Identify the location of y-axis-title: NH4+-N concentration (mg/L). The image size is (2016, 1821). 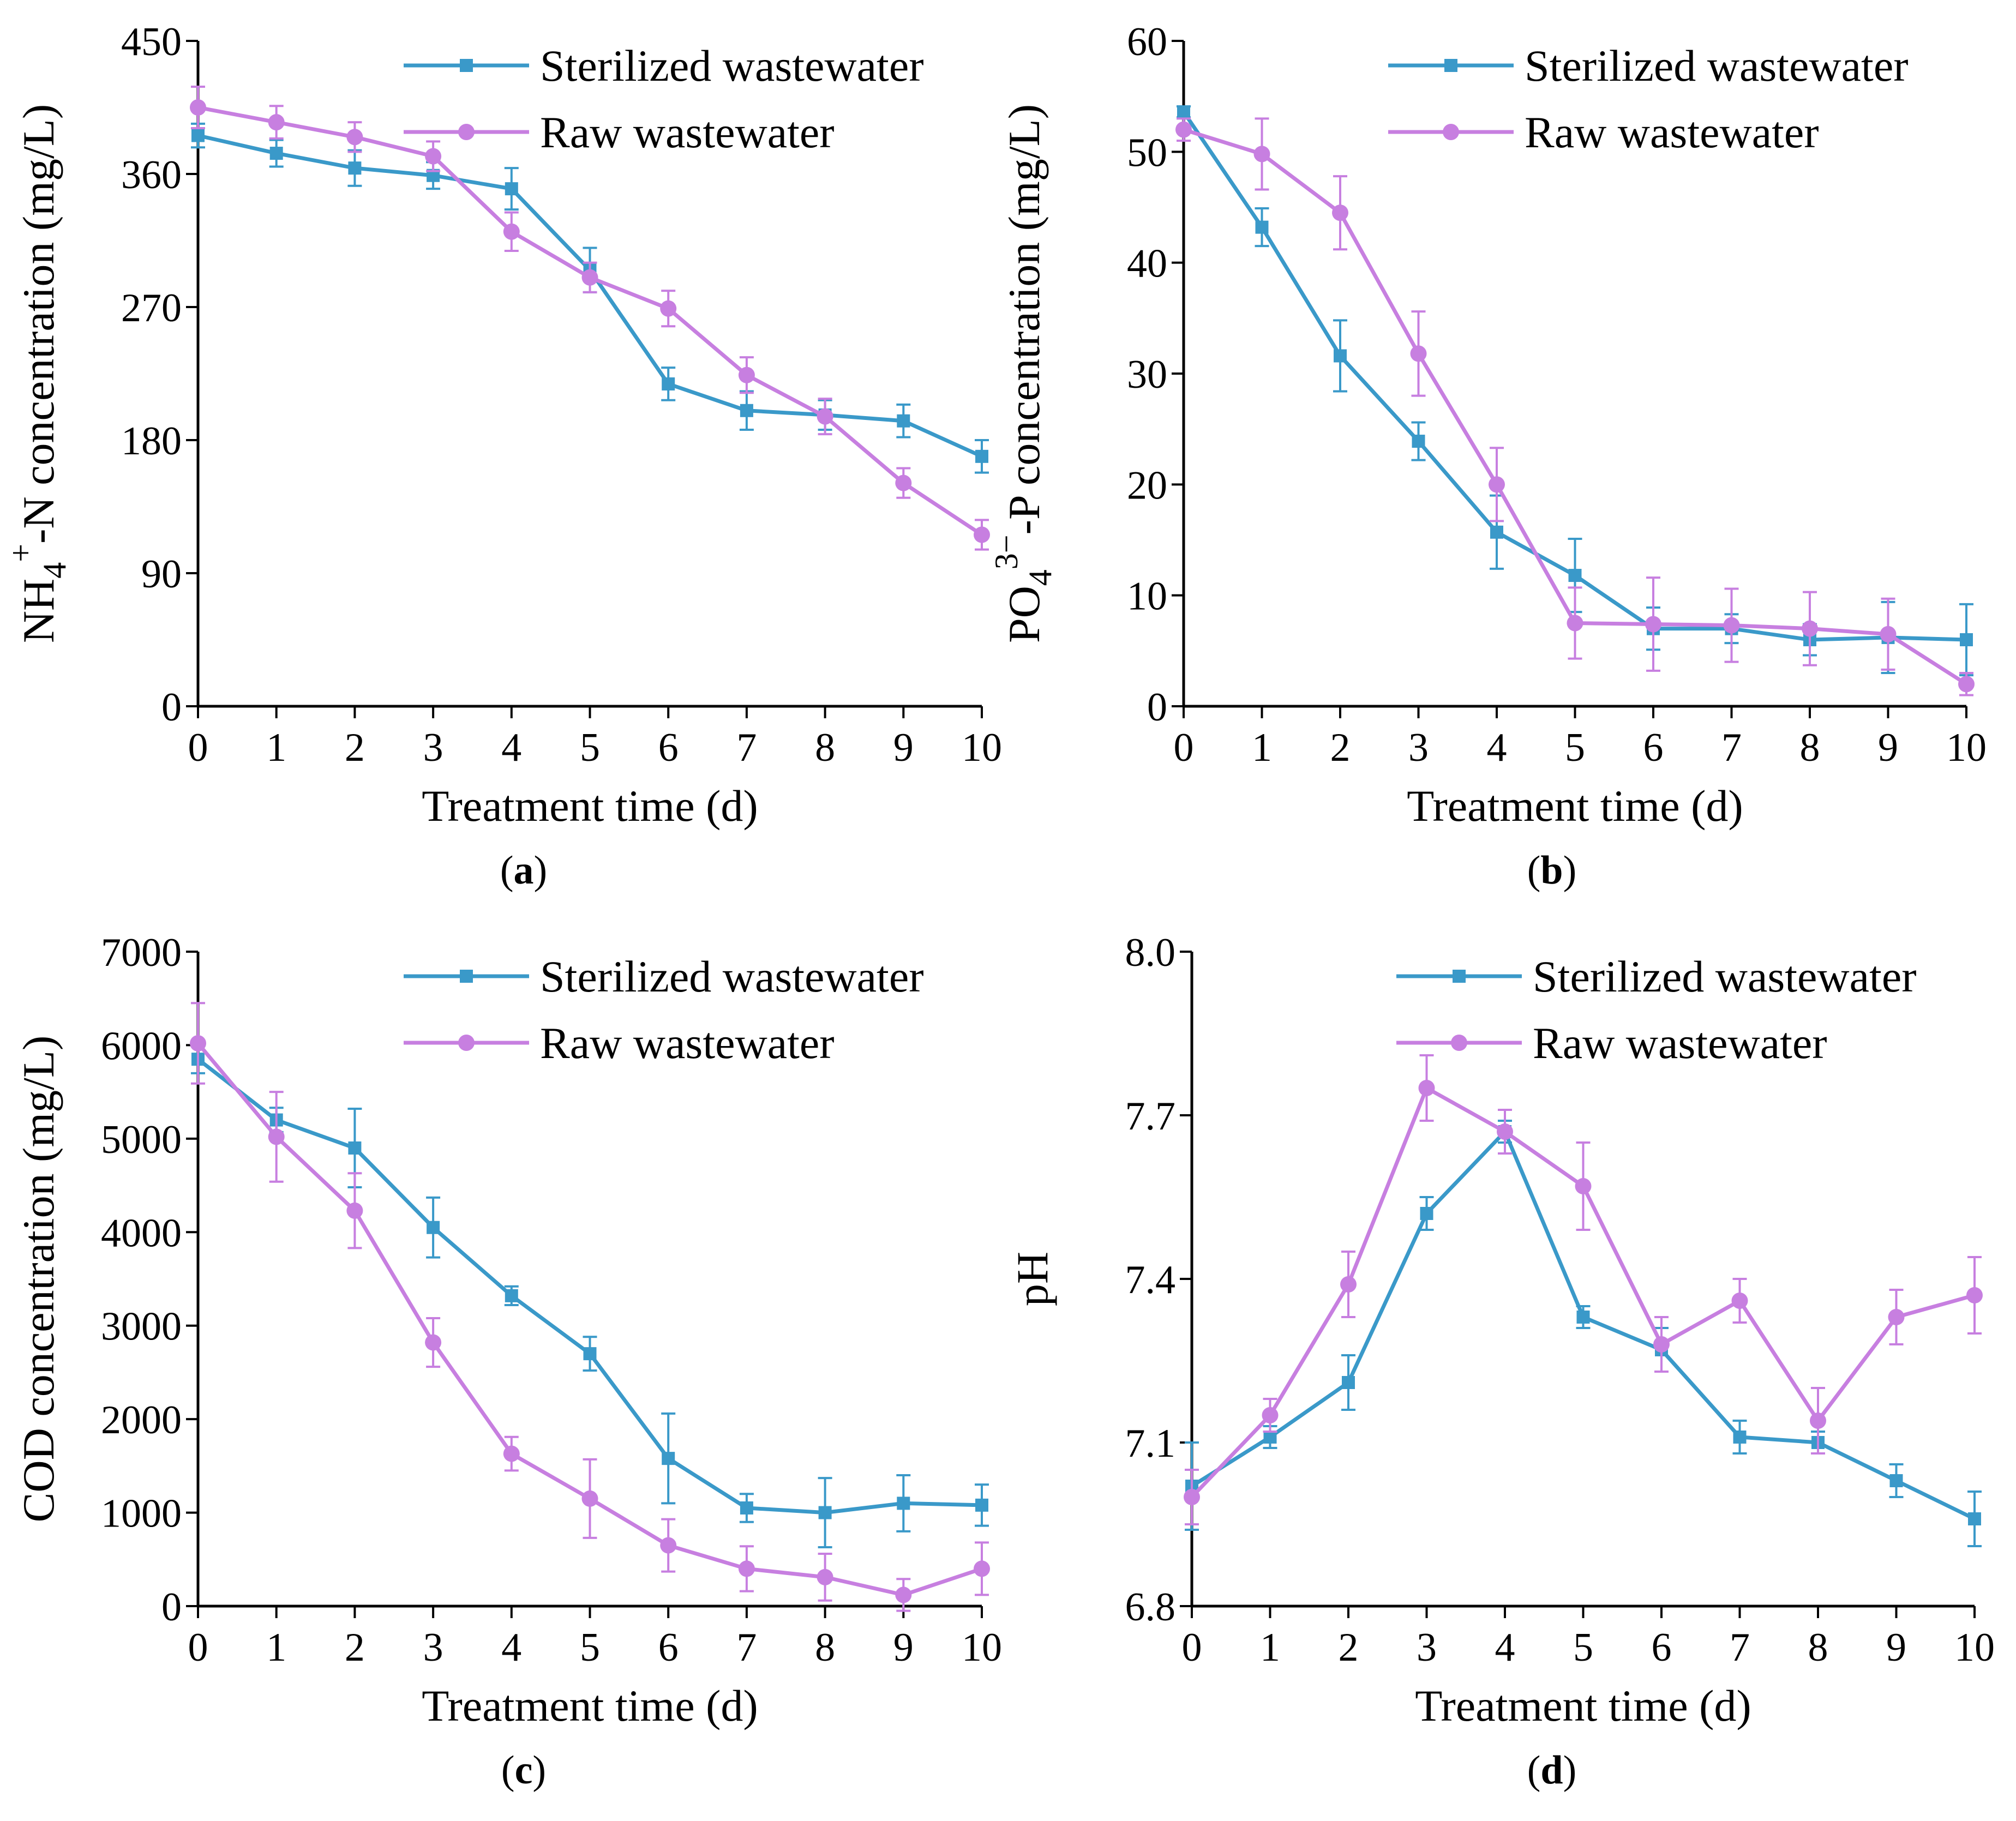
(38, 373).